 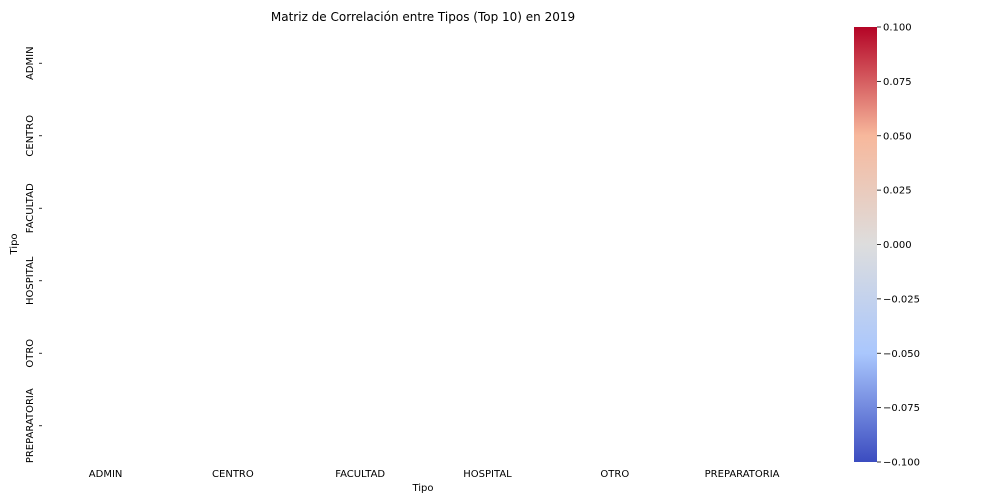 What do you see at coordinates (865, 244) in the screenshot?
I see `colorbar-gradient` at bounding box center [865, 244].